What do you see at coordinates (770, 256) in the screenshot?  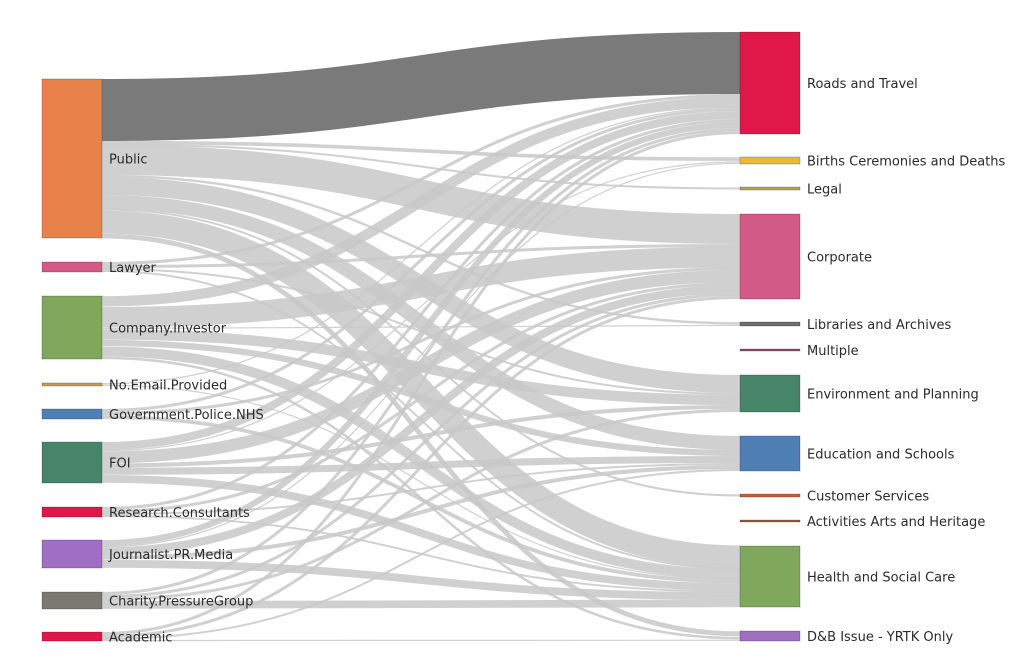 I see `target-node-corporate` at bounding box center [770, 256].